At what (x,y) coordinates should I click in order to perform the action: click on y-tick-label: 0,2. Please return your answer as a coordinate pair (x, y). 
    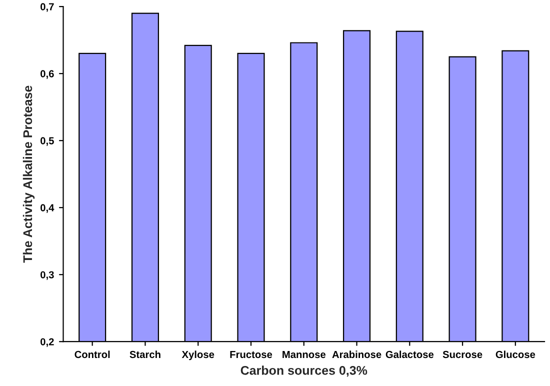
    Looking at the image, I should click on (47, 342).